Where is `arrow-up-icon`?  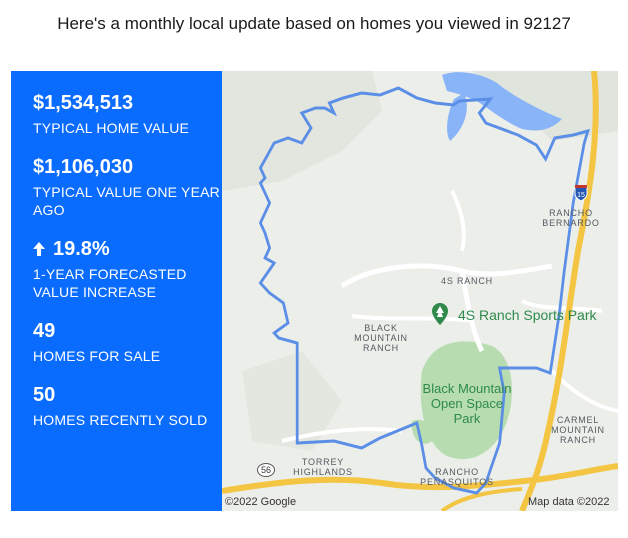
arrow-up-icon is located at coordinates (39, 249).